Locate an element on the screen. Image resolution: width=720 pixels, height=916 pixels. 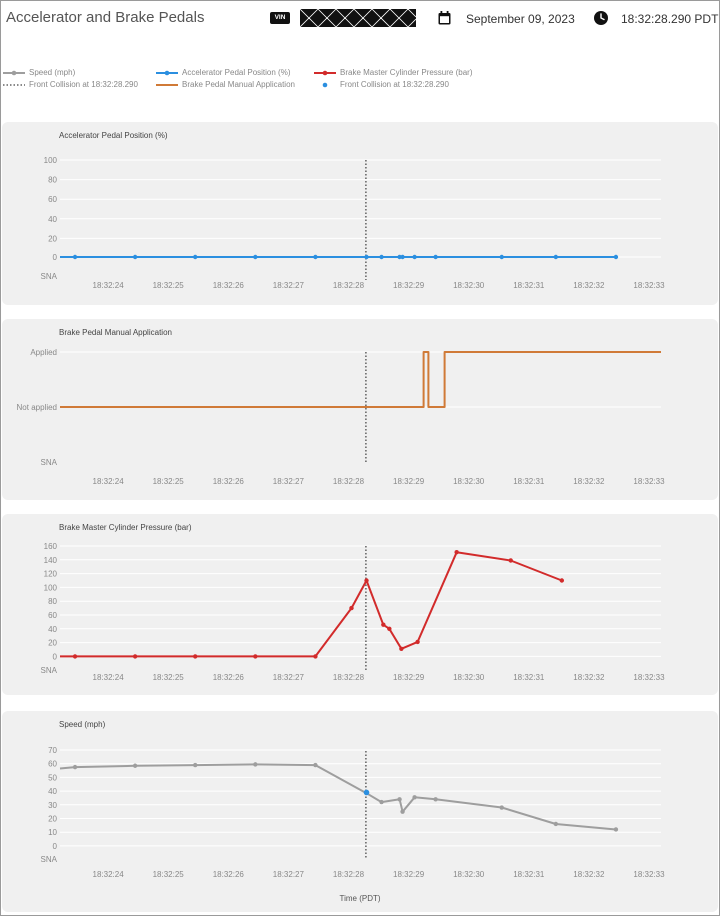
legend-label: Brake Pedal Manual Application is located at coordinates (238, 84).